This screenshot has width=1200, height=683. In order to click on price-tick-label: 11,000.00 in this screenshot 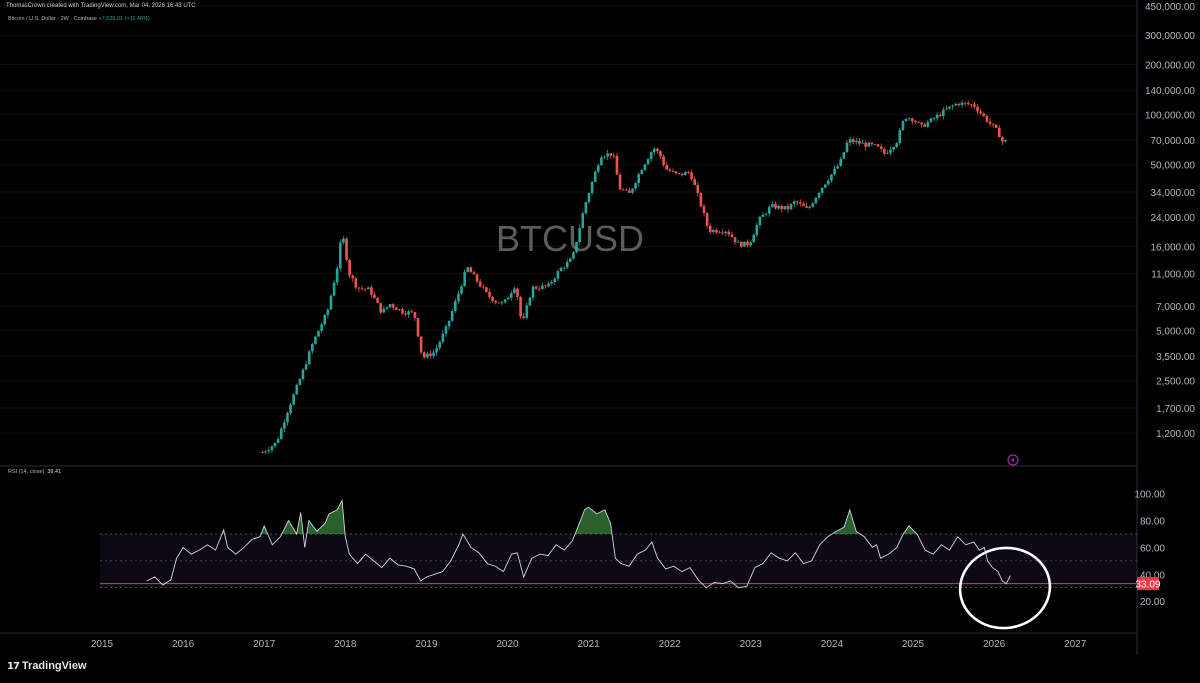, I will do `click(1173, 274)`.